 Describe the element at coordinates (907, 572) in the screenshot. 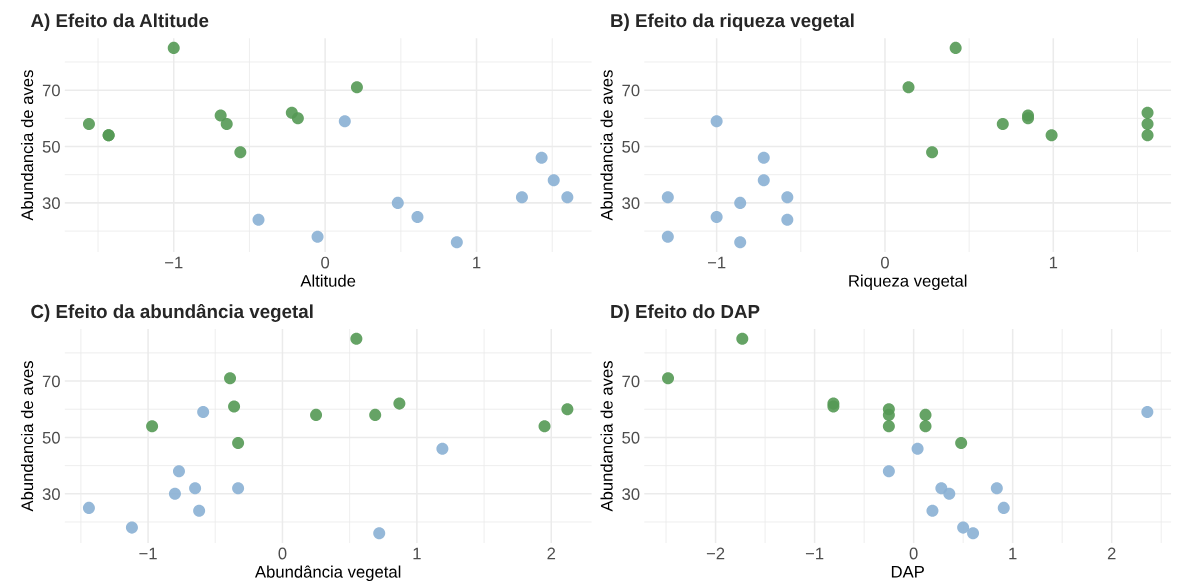

I see `x-axis-title: DAP` at that location.